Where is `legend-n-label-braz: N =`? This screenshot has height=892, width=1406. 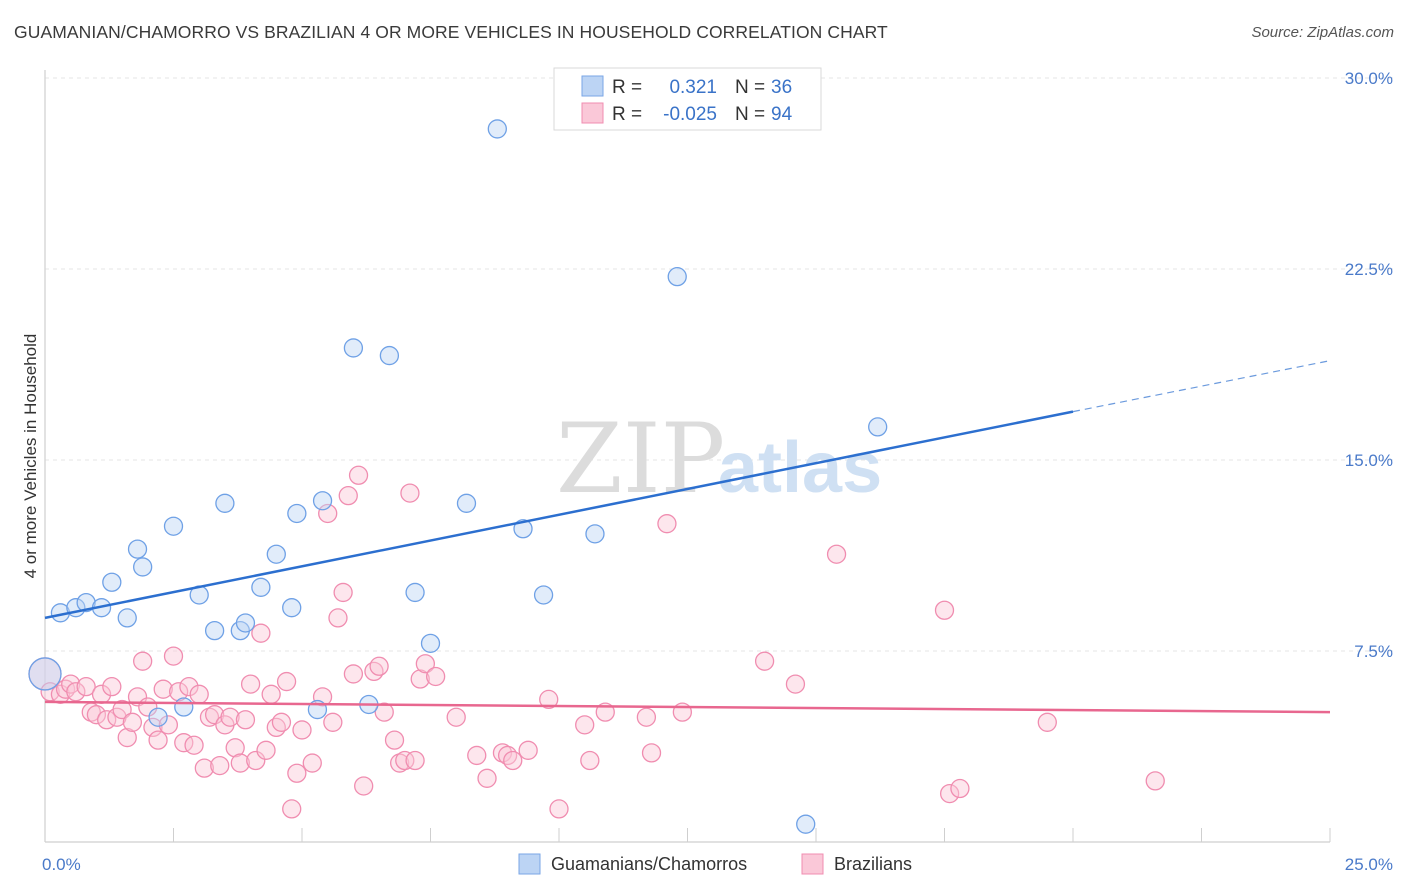 legend-n-label-braz: N = is located at coordinates (750, 114).